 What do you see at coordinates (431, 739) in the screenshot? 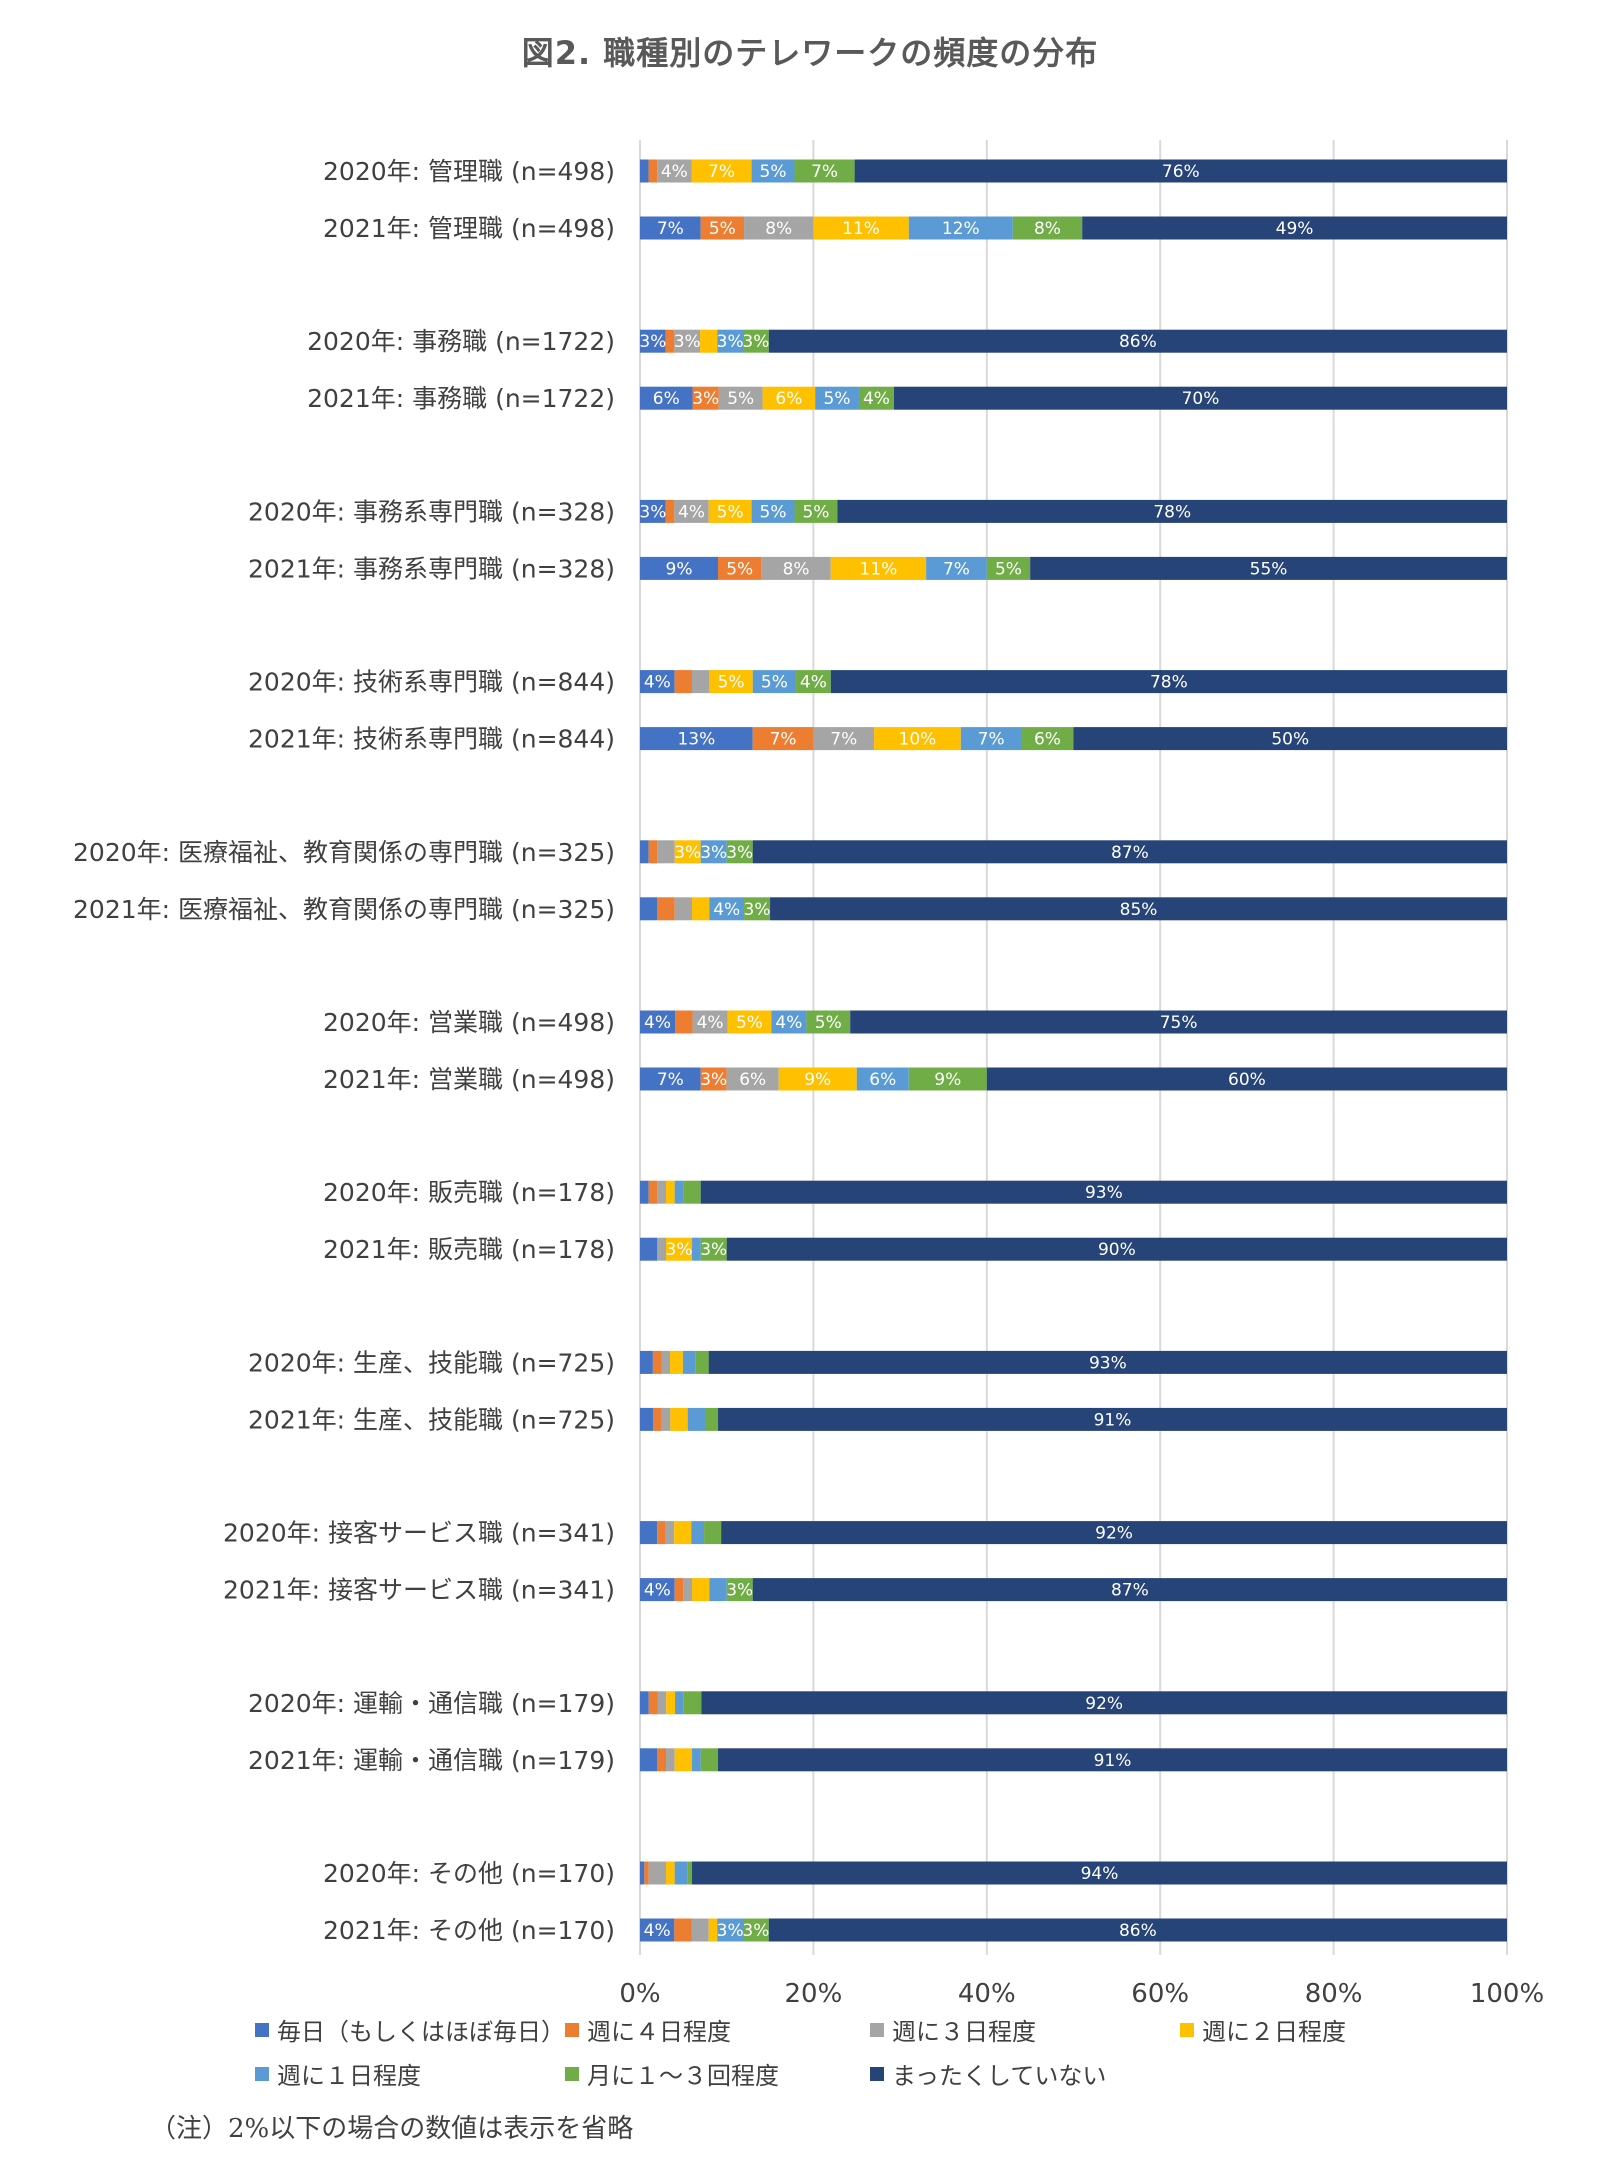
I see `category-label: 2021年: 技術系専門職 (n=844)` at bounding box center [431, 739].